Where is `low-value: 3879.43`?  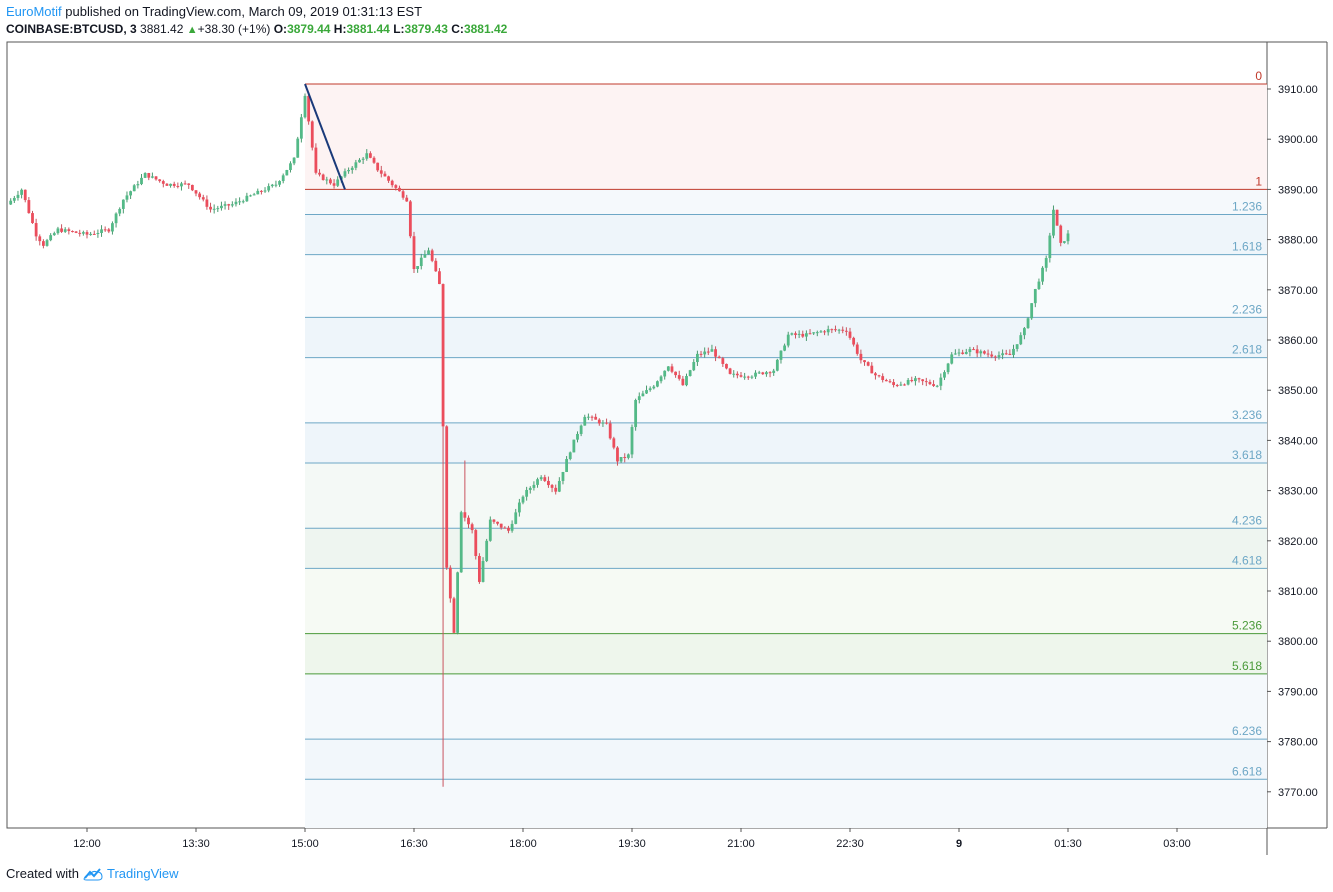 low-value: 3879.43 is located at coordinates (426, 29).